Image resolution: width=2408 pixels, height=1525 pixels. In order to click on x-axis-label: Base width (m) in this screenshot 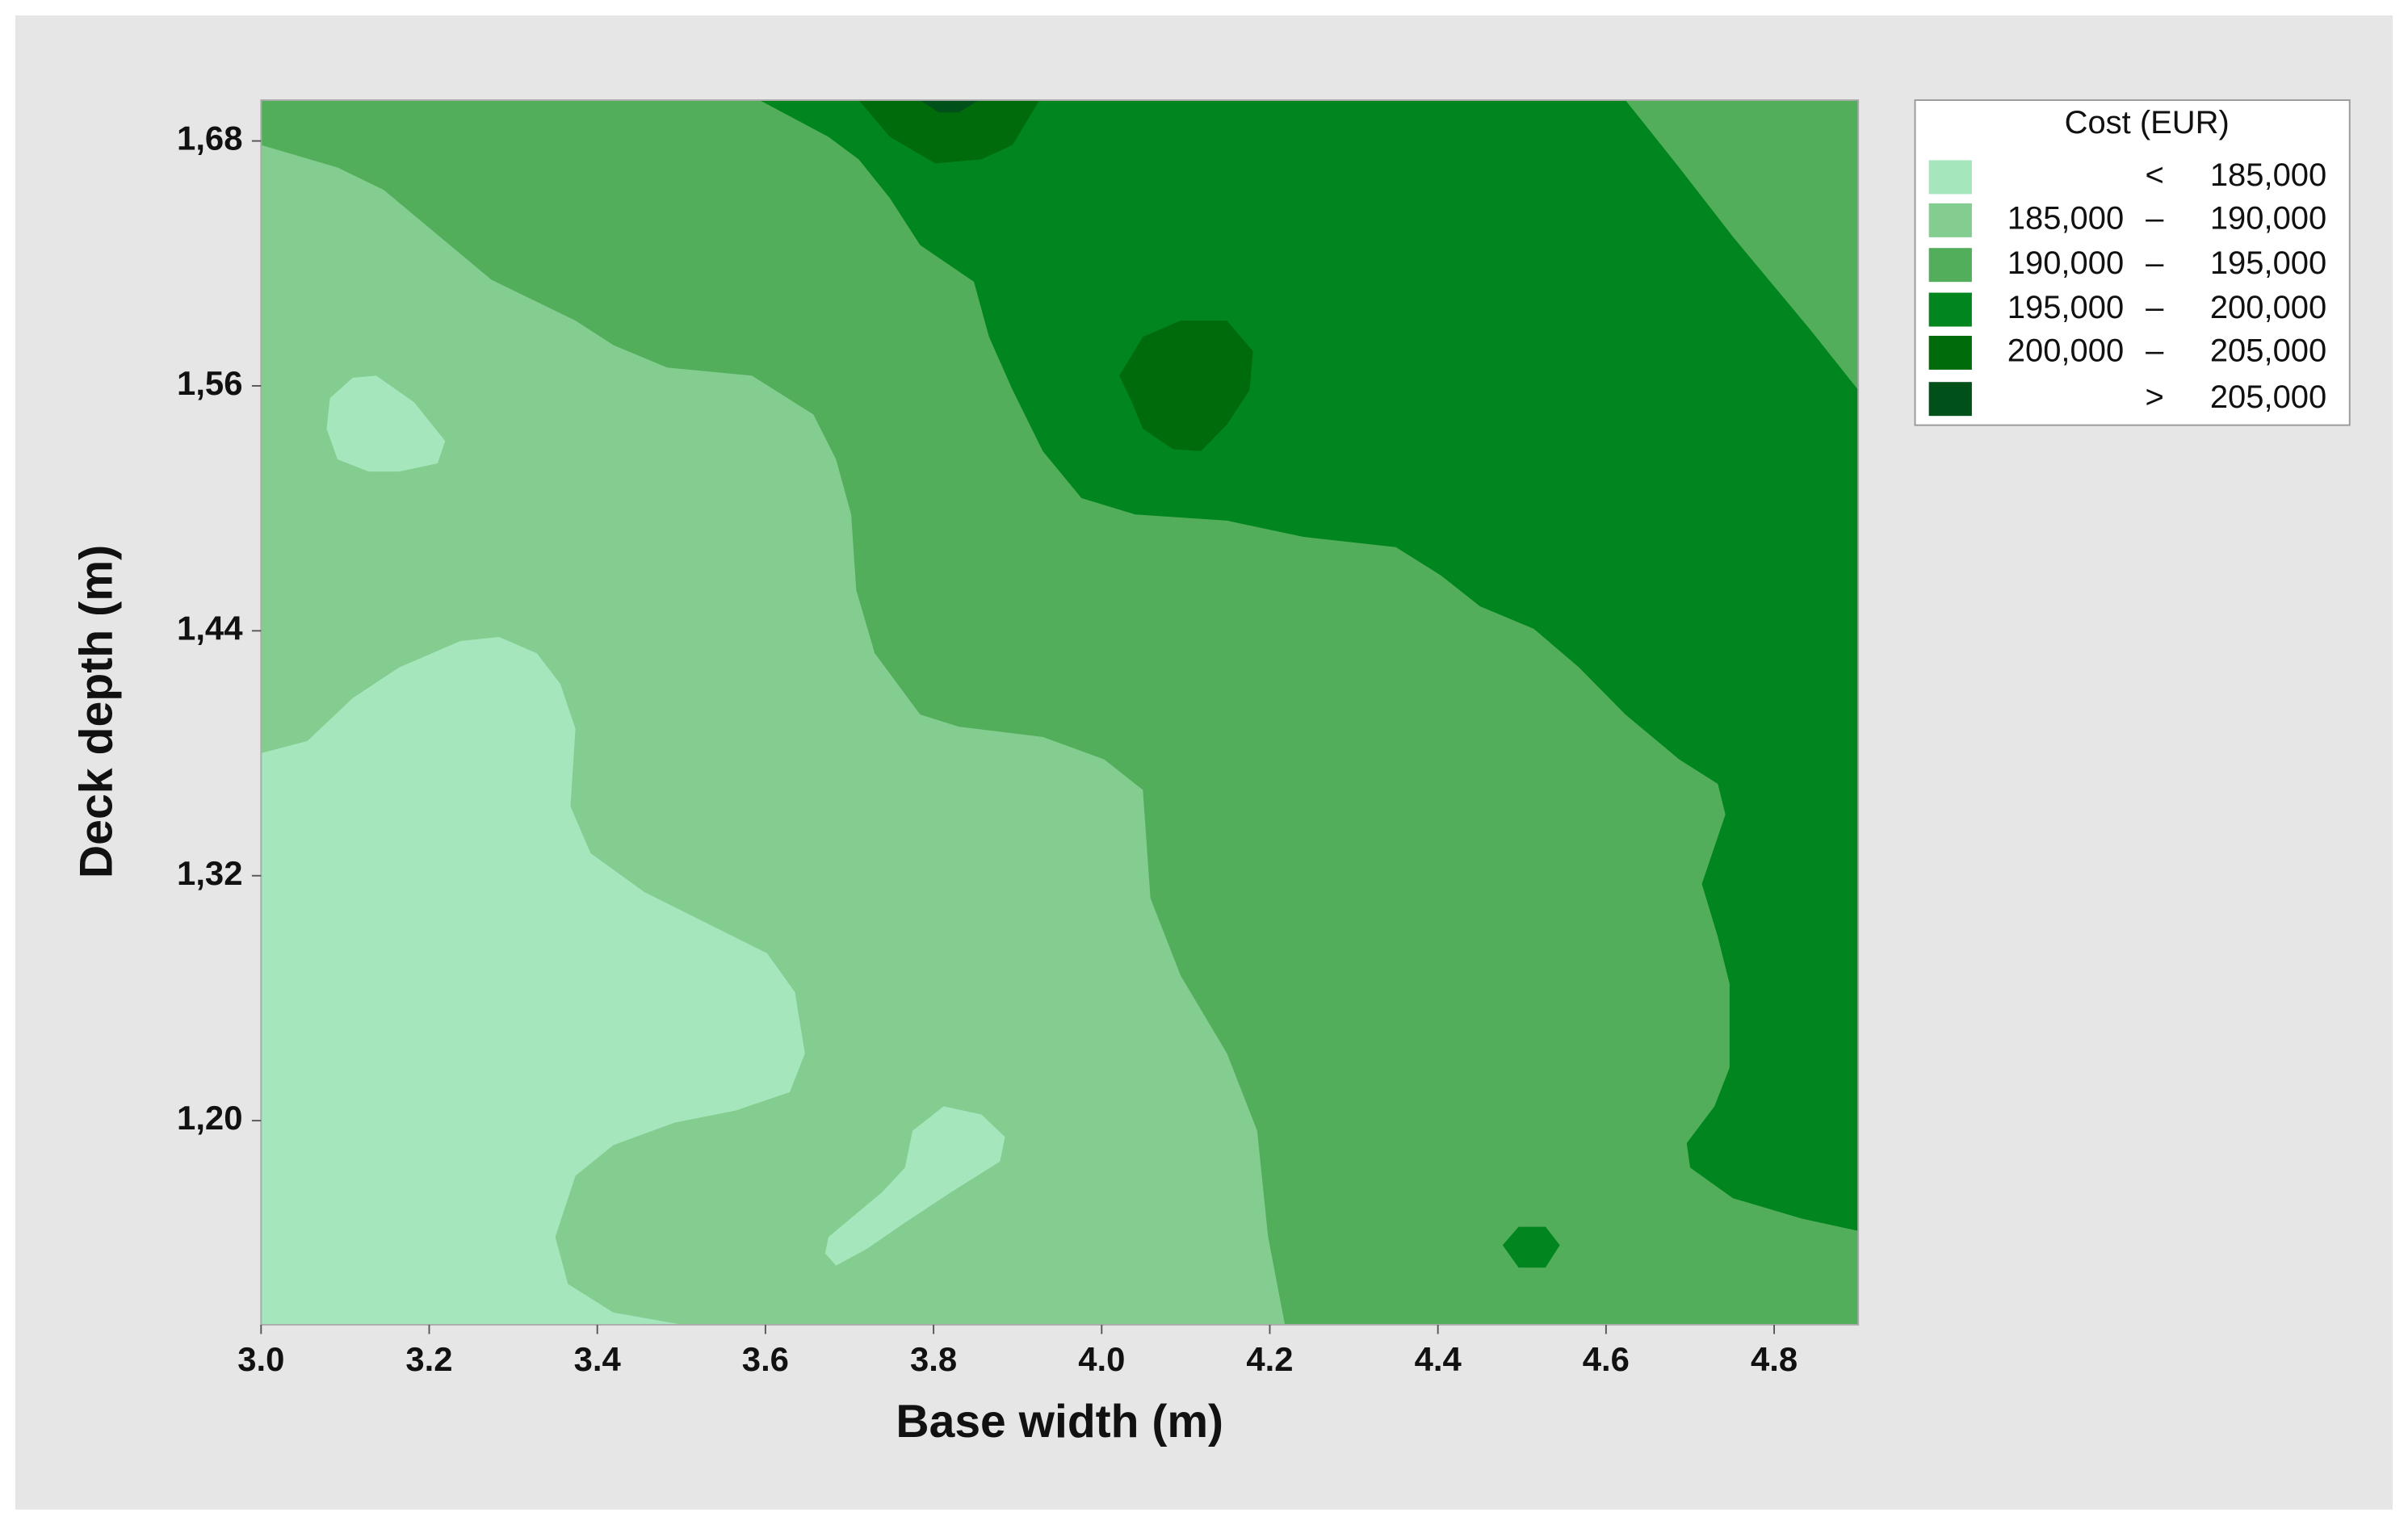, I will do `click(1059, 1421)`.